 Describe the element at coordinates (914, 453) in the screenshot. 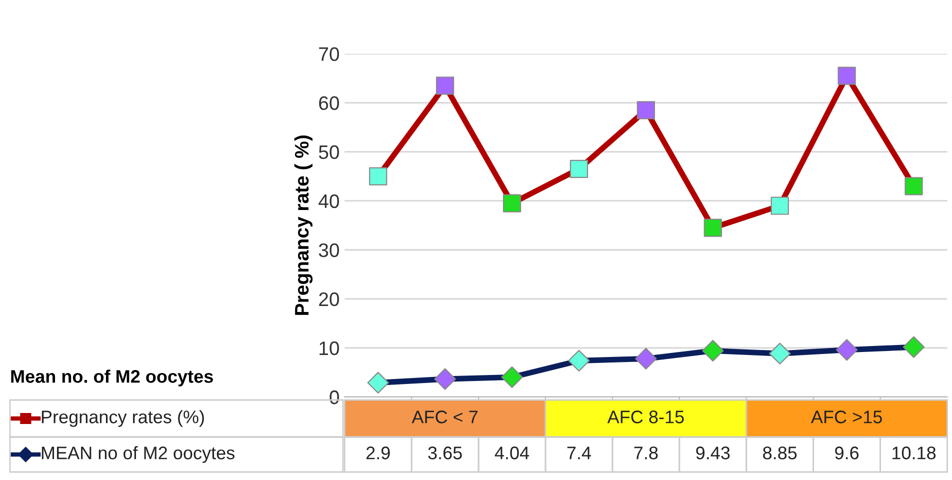

I see `data-label: 10.18` at that location.